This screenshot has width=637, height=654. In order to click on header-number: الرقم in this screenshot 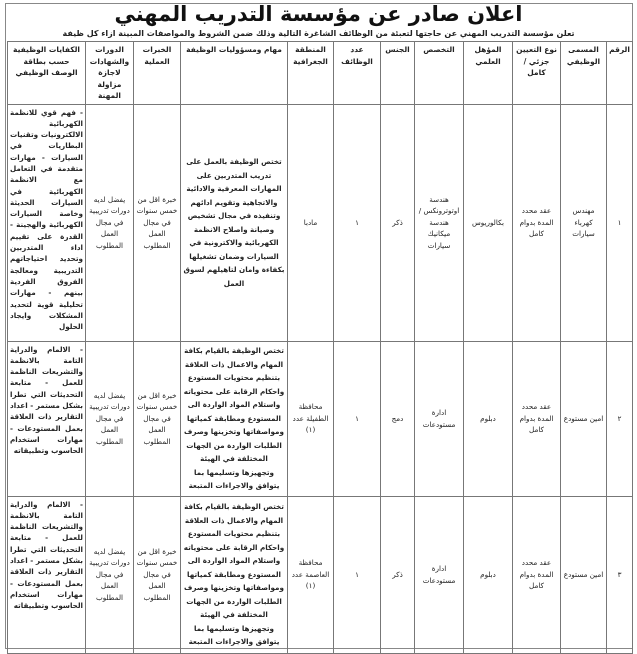, I will do `click(619, 73)`.